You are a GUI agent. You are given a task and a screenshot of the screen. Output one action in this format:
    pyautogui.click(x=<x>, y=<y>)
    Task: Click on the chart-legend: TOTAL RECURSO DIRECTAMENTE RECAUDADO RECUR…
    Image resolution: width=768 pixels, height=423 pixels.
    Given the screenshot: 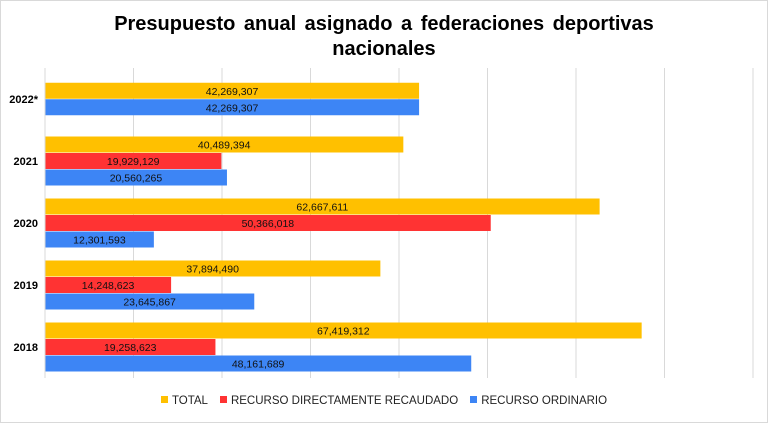 What is the action you would take?
    pyautogui.click(x=384, y=401)
    